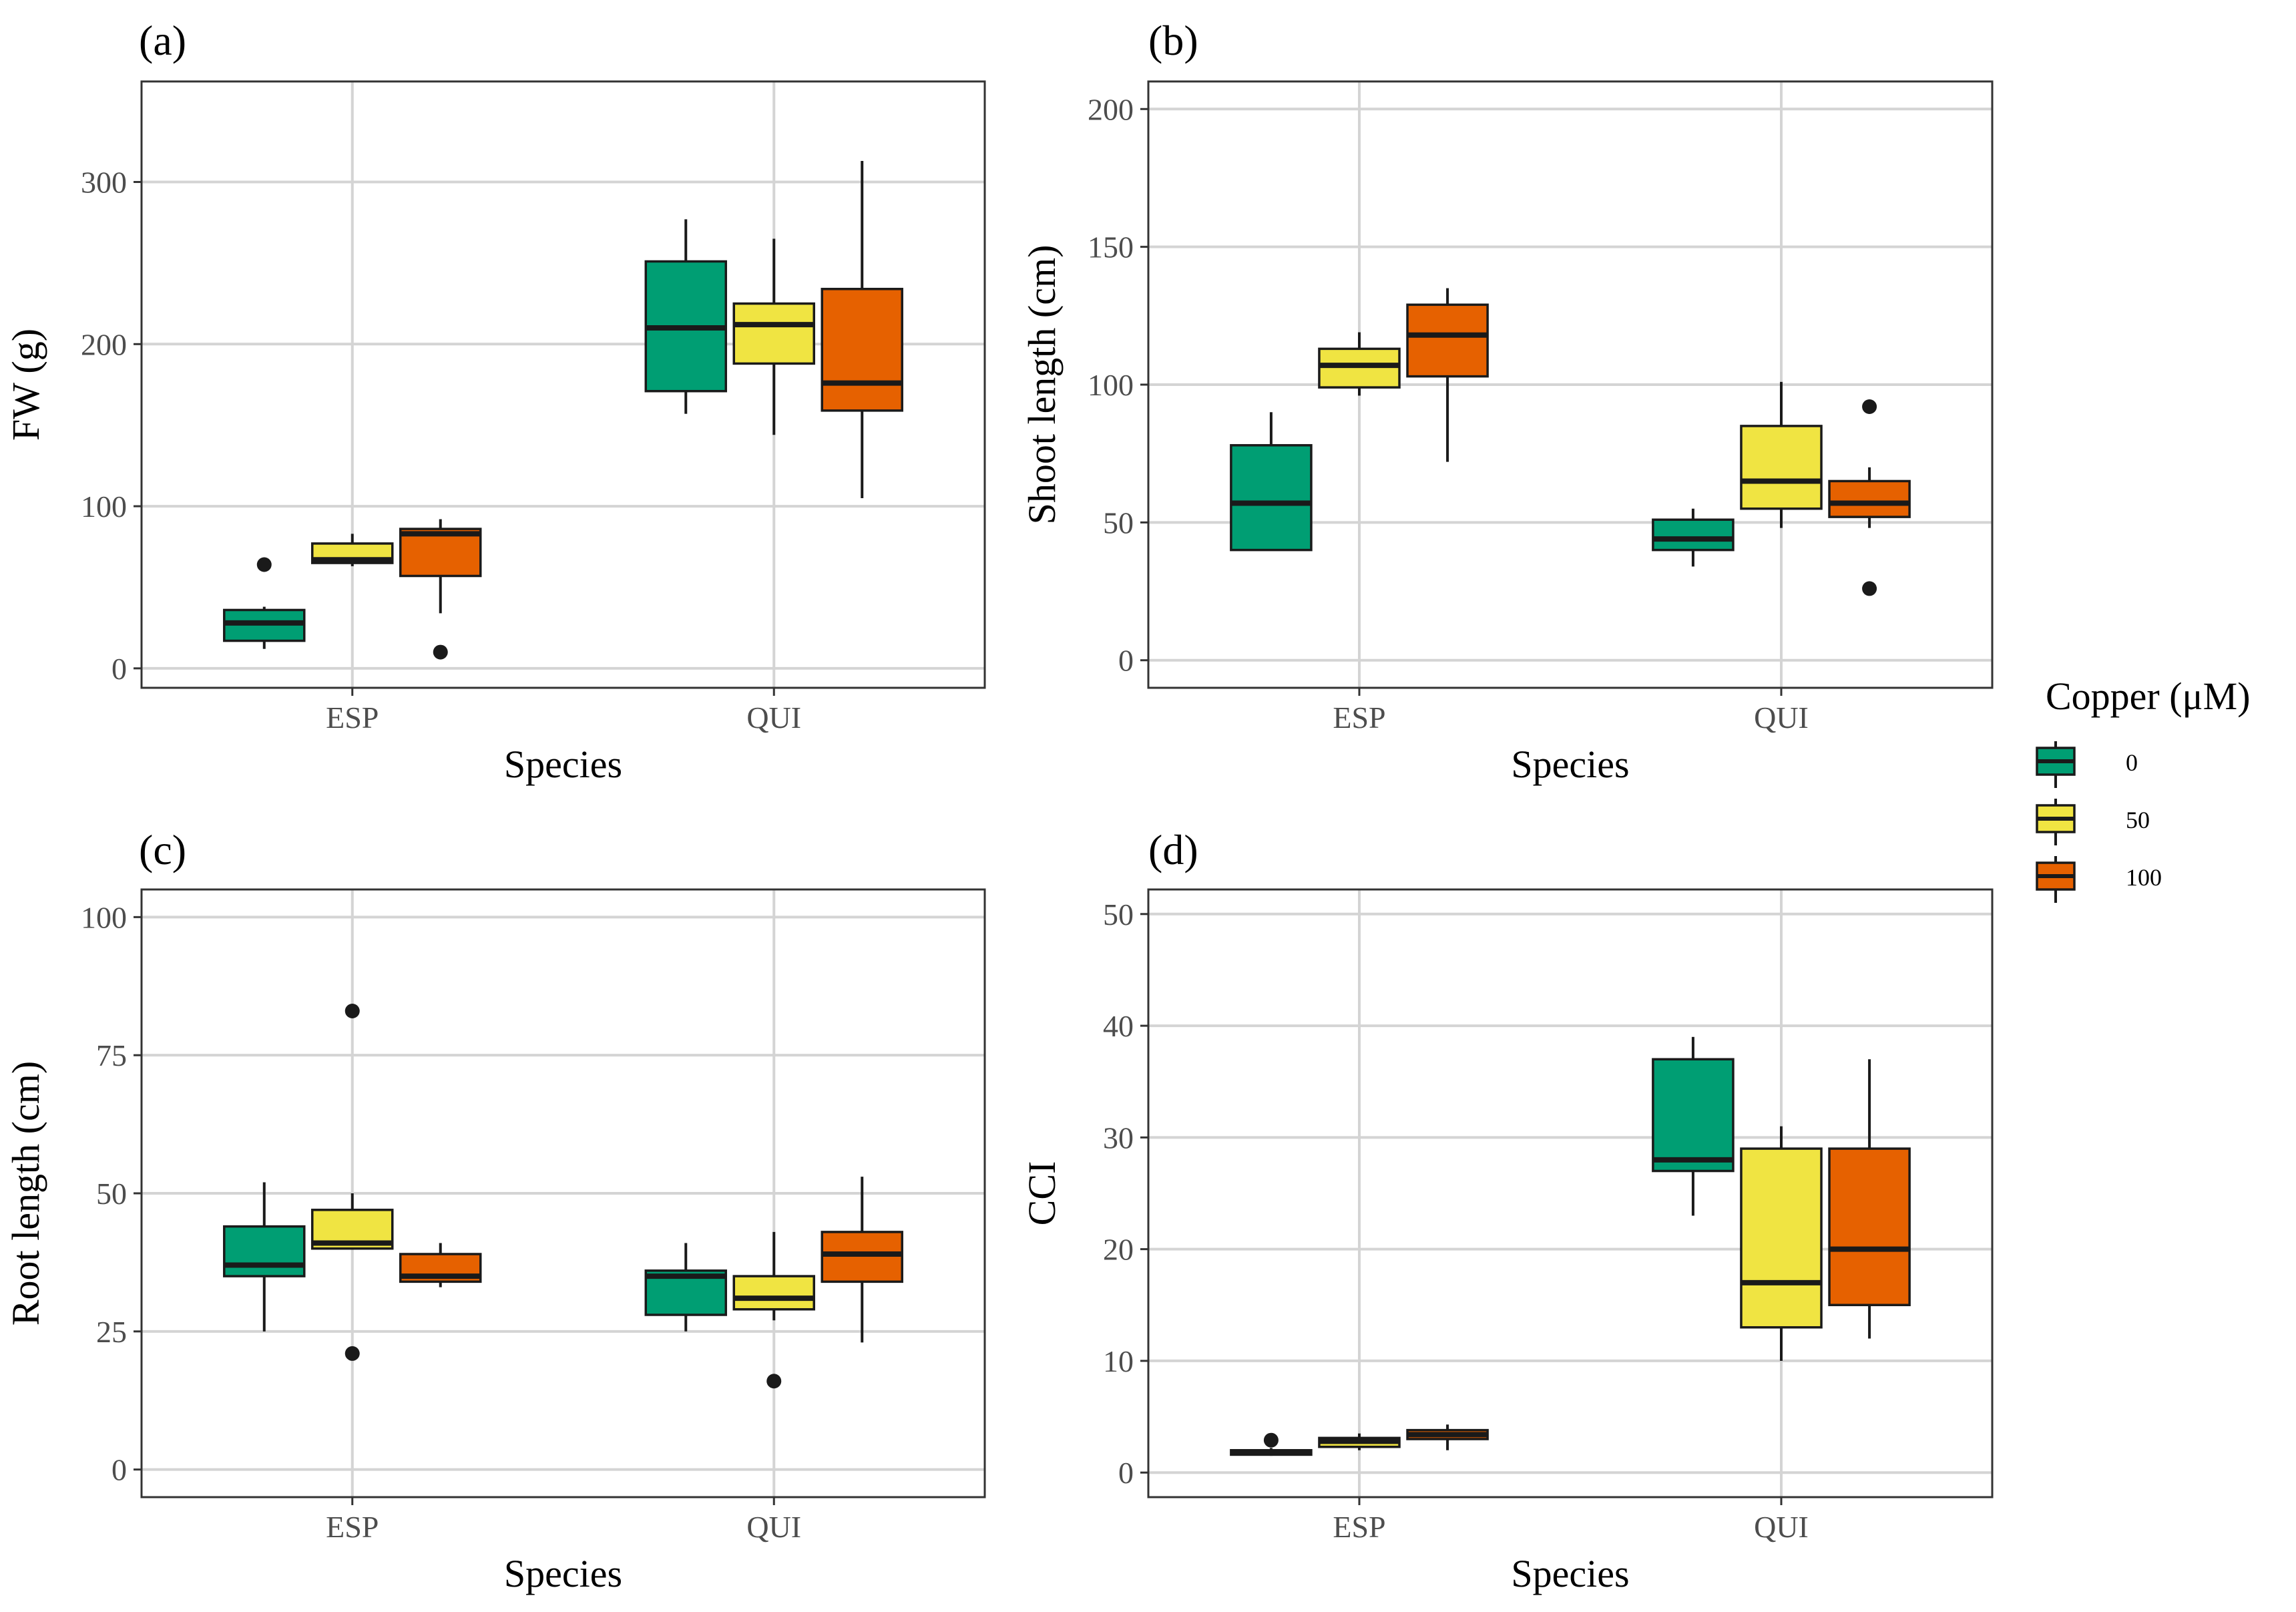  I want to click on legend-item-cu0: 0, so click(2087, 764).